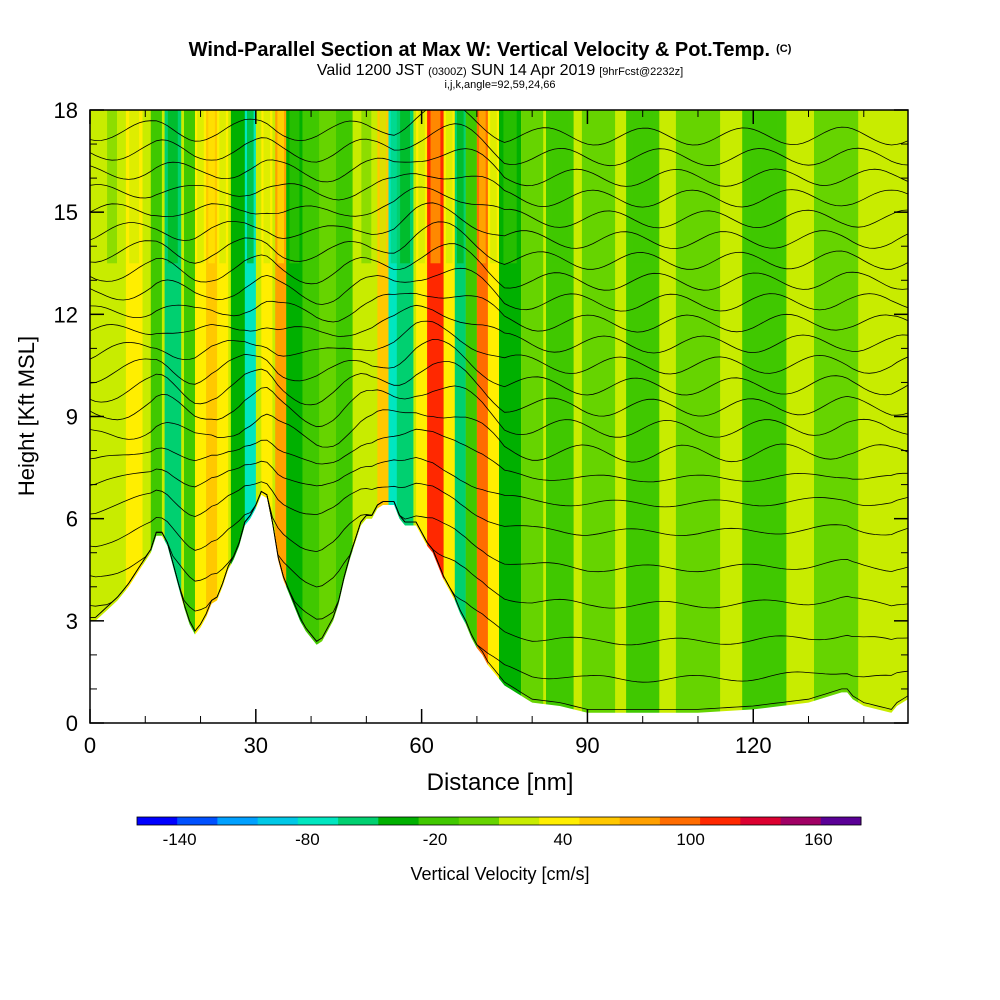 This screenshot has height=1000, width=1000. I want to click on x-tick-label: 90, so click(587, 745).